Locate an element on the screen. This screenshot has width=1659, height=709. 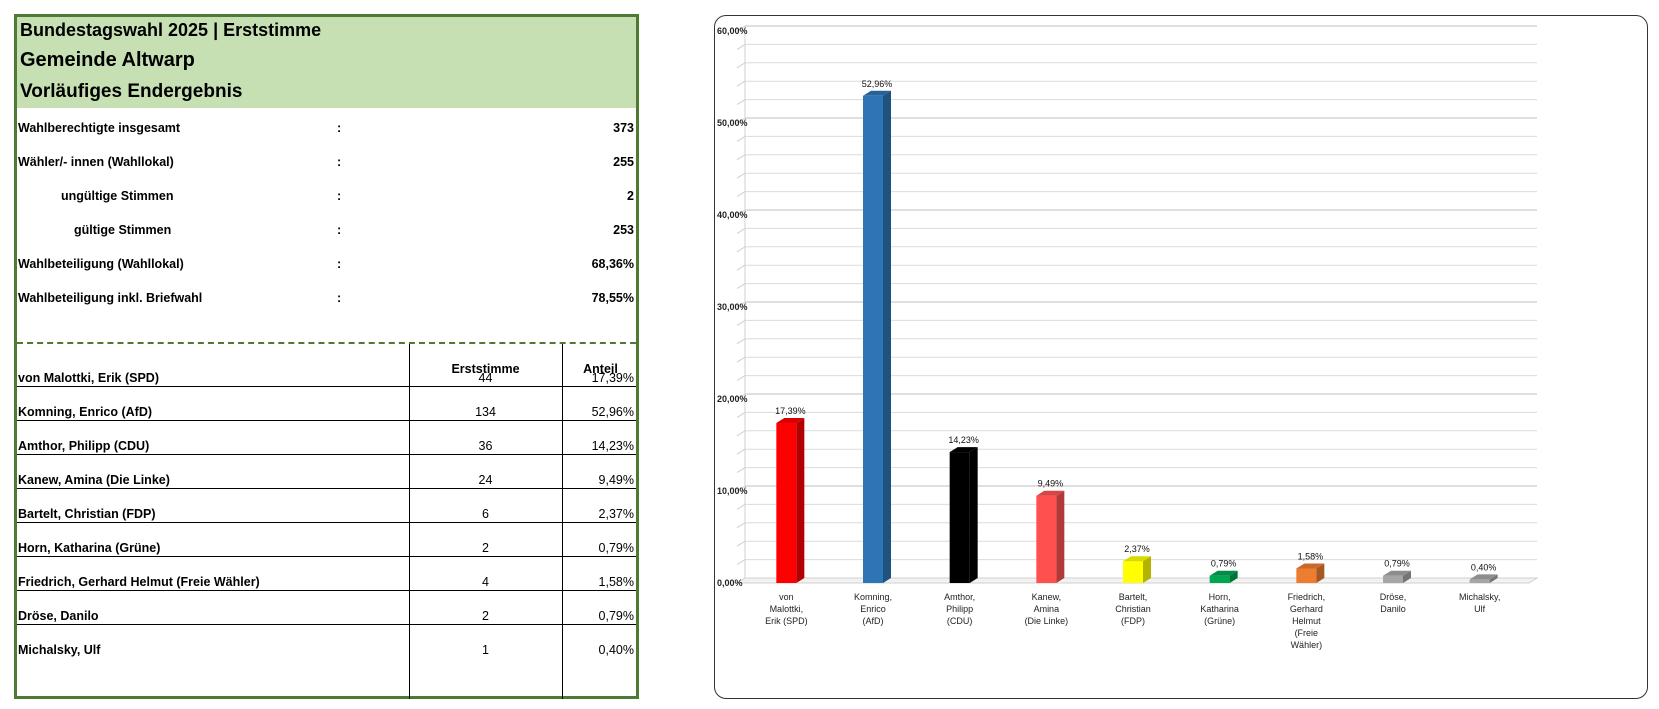
x-tick-label-line: (AfD) is located at coordinates (873, 621).